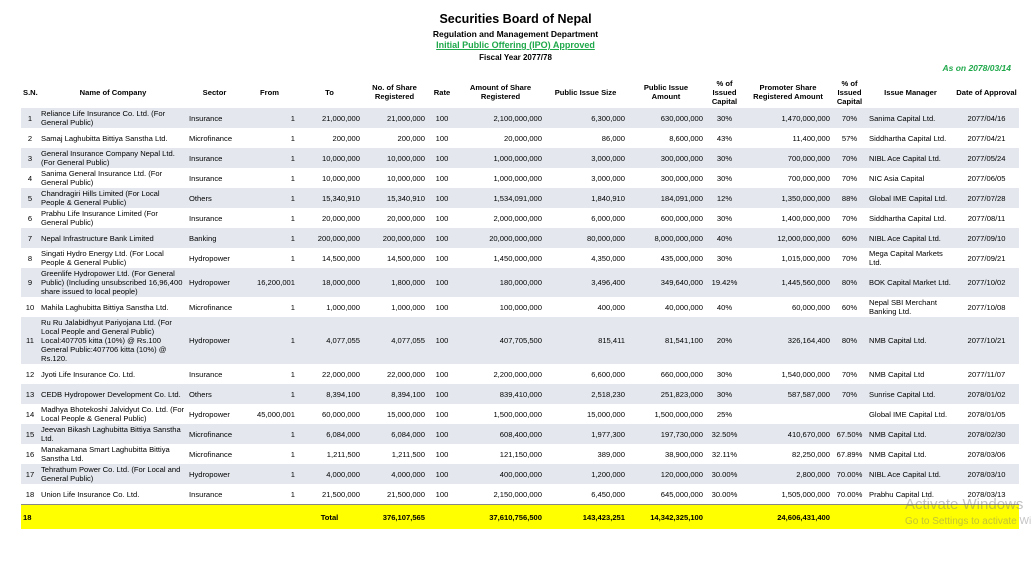 This screenshot has height=567, width=1031. What do you see at coordinates (986, 474) in the screenshot?
I see `cell: 2078/03/10` at bounding box center [986, 474].